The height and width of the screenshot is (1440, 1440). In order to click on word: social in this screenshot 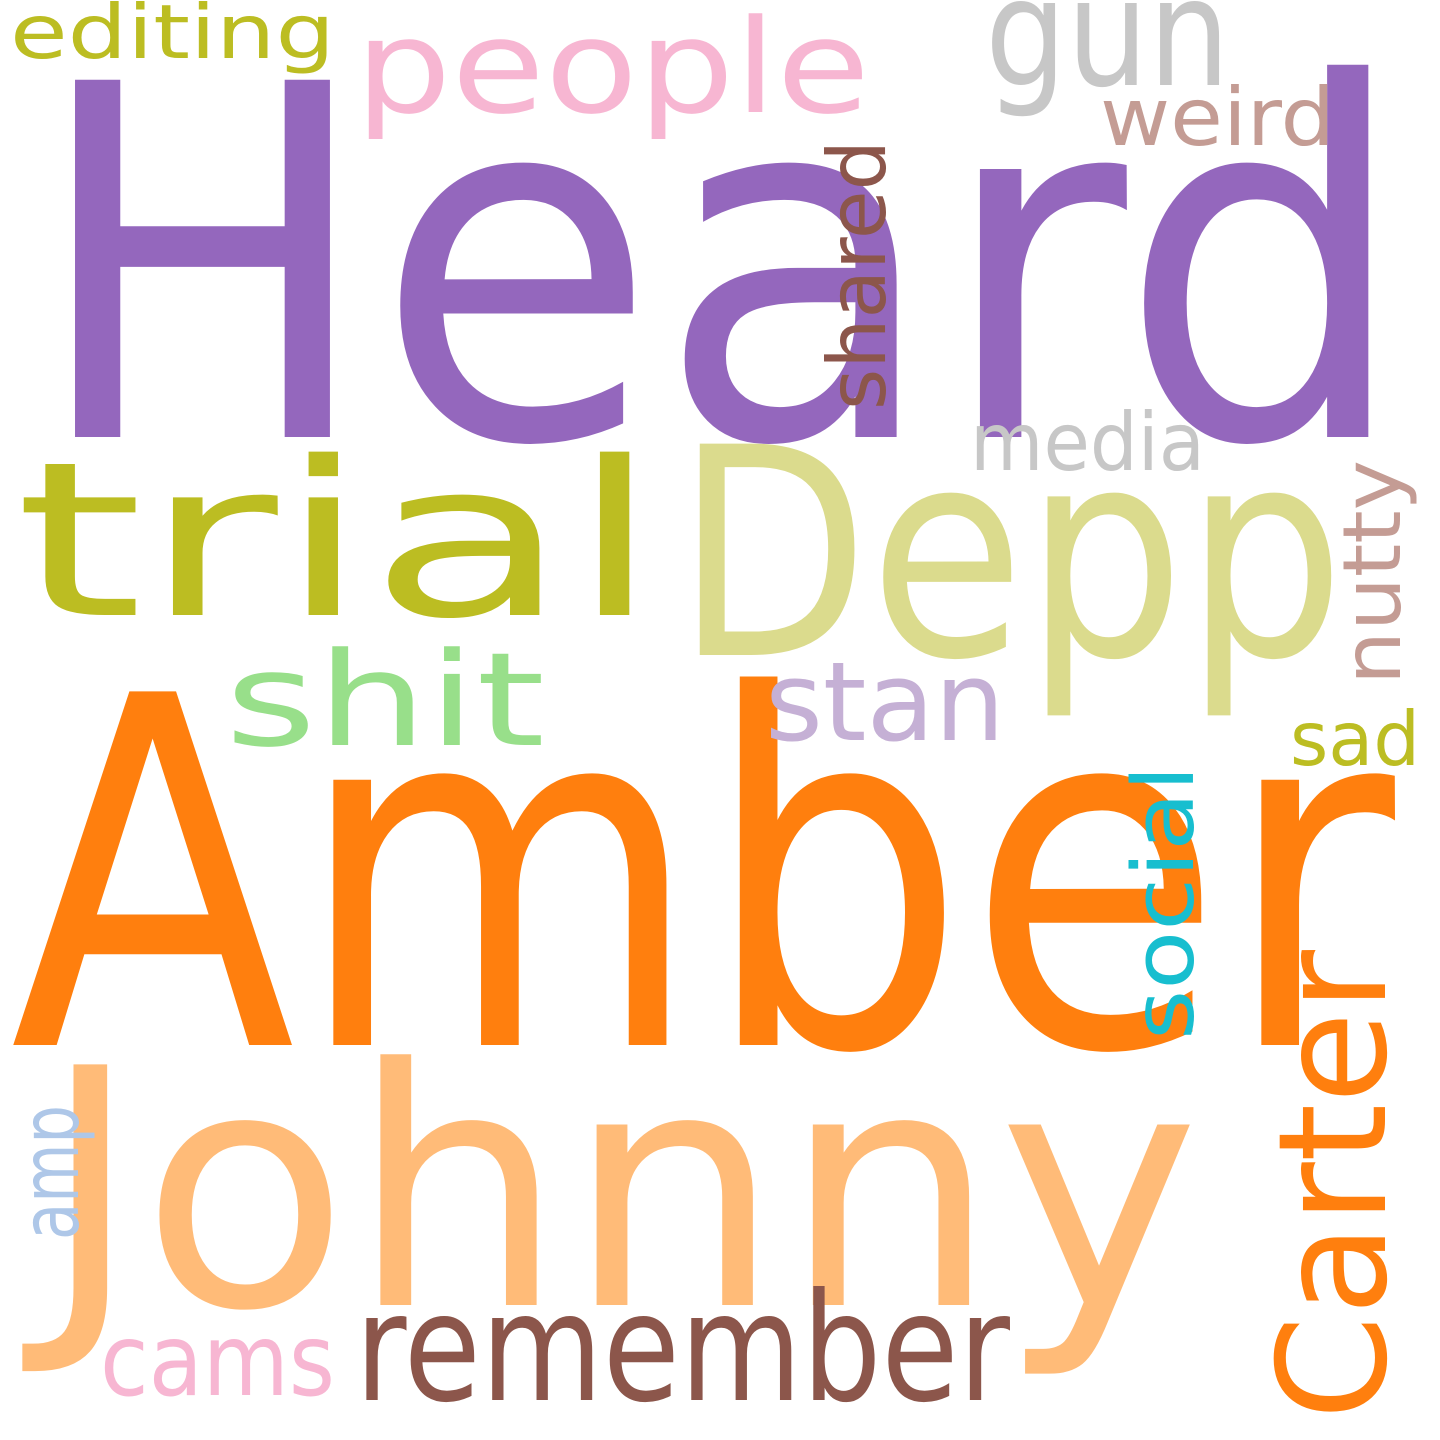, I will do `click(1164, 902)`.